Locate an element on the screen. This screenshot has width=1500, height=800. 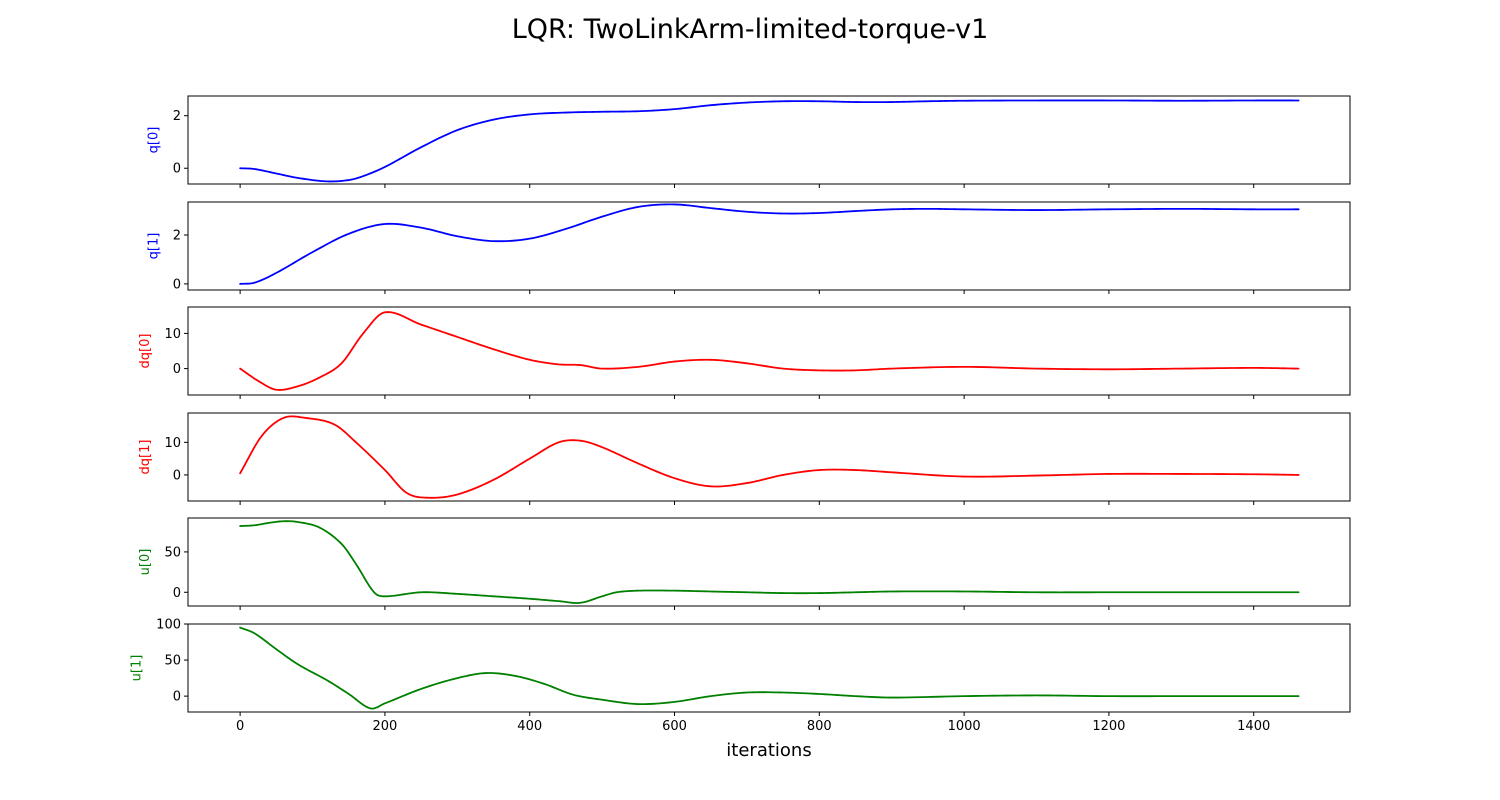
subplot-1: 0 2 q[0] is located at coordinates (749, 141).